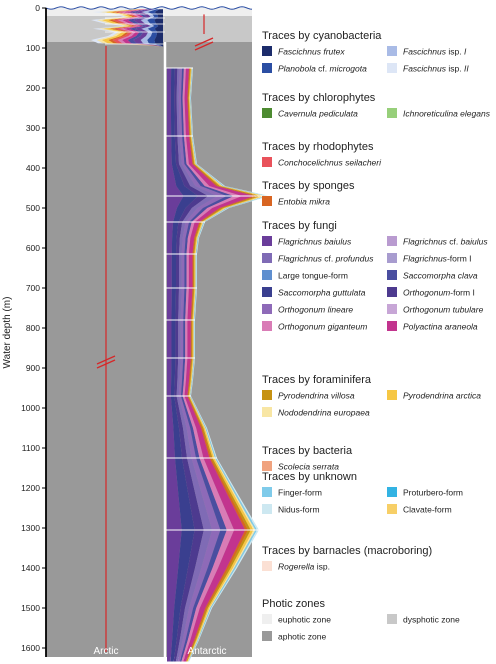 This screenshot has width=496, height=664. I want to click on y-tick-label: 1100, so click(31, 448).